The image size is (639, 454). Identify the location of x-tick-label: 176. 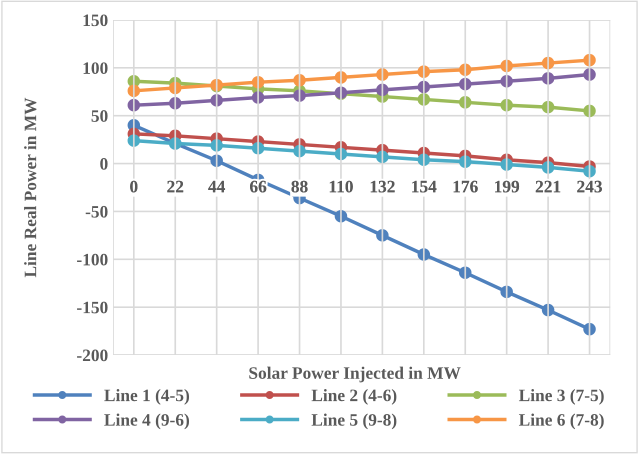
(466, 186).